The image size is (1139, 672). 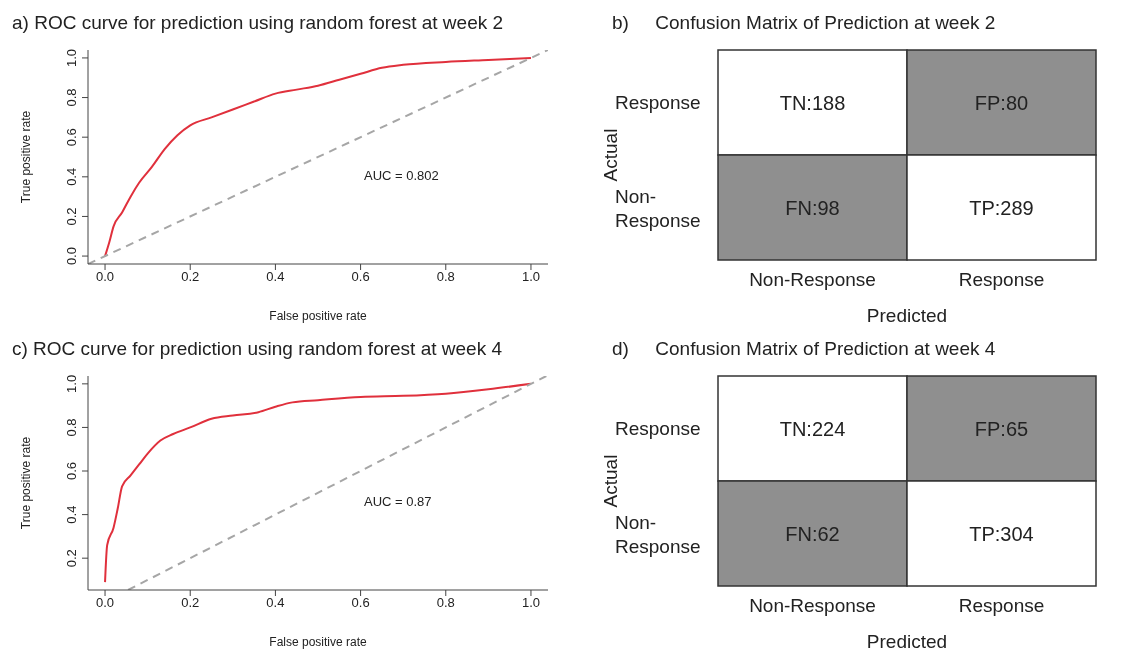 I want to click on y-tick-label: 0.0, so click(x=71, y=256).